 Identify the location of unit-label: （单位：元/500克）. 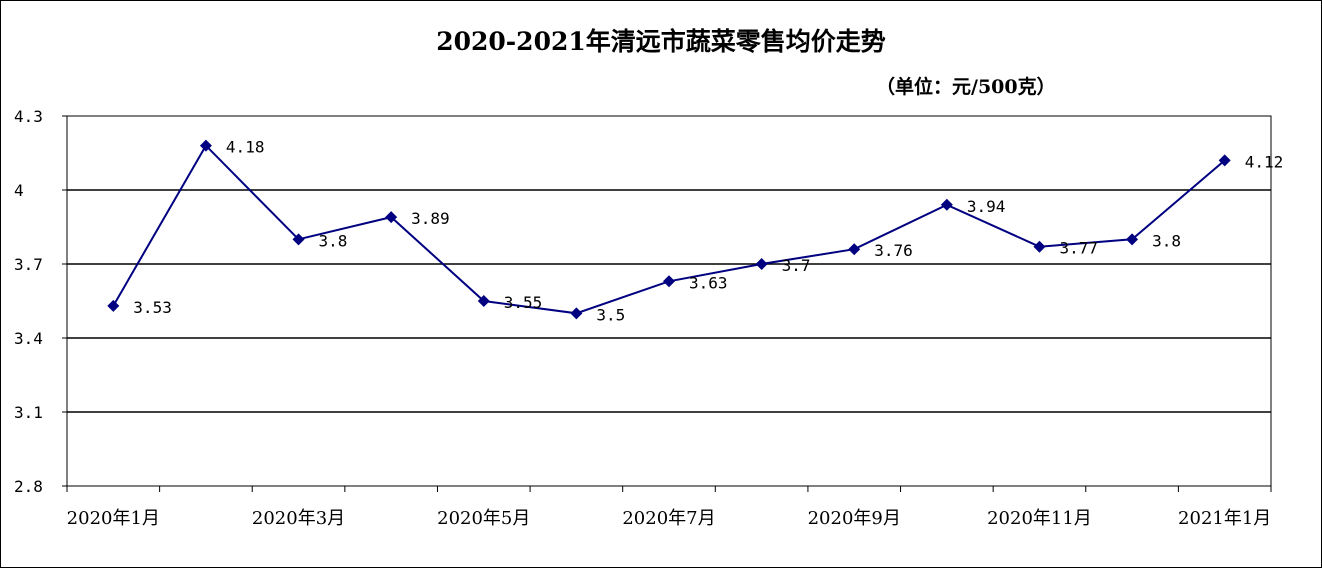
(966, 87).